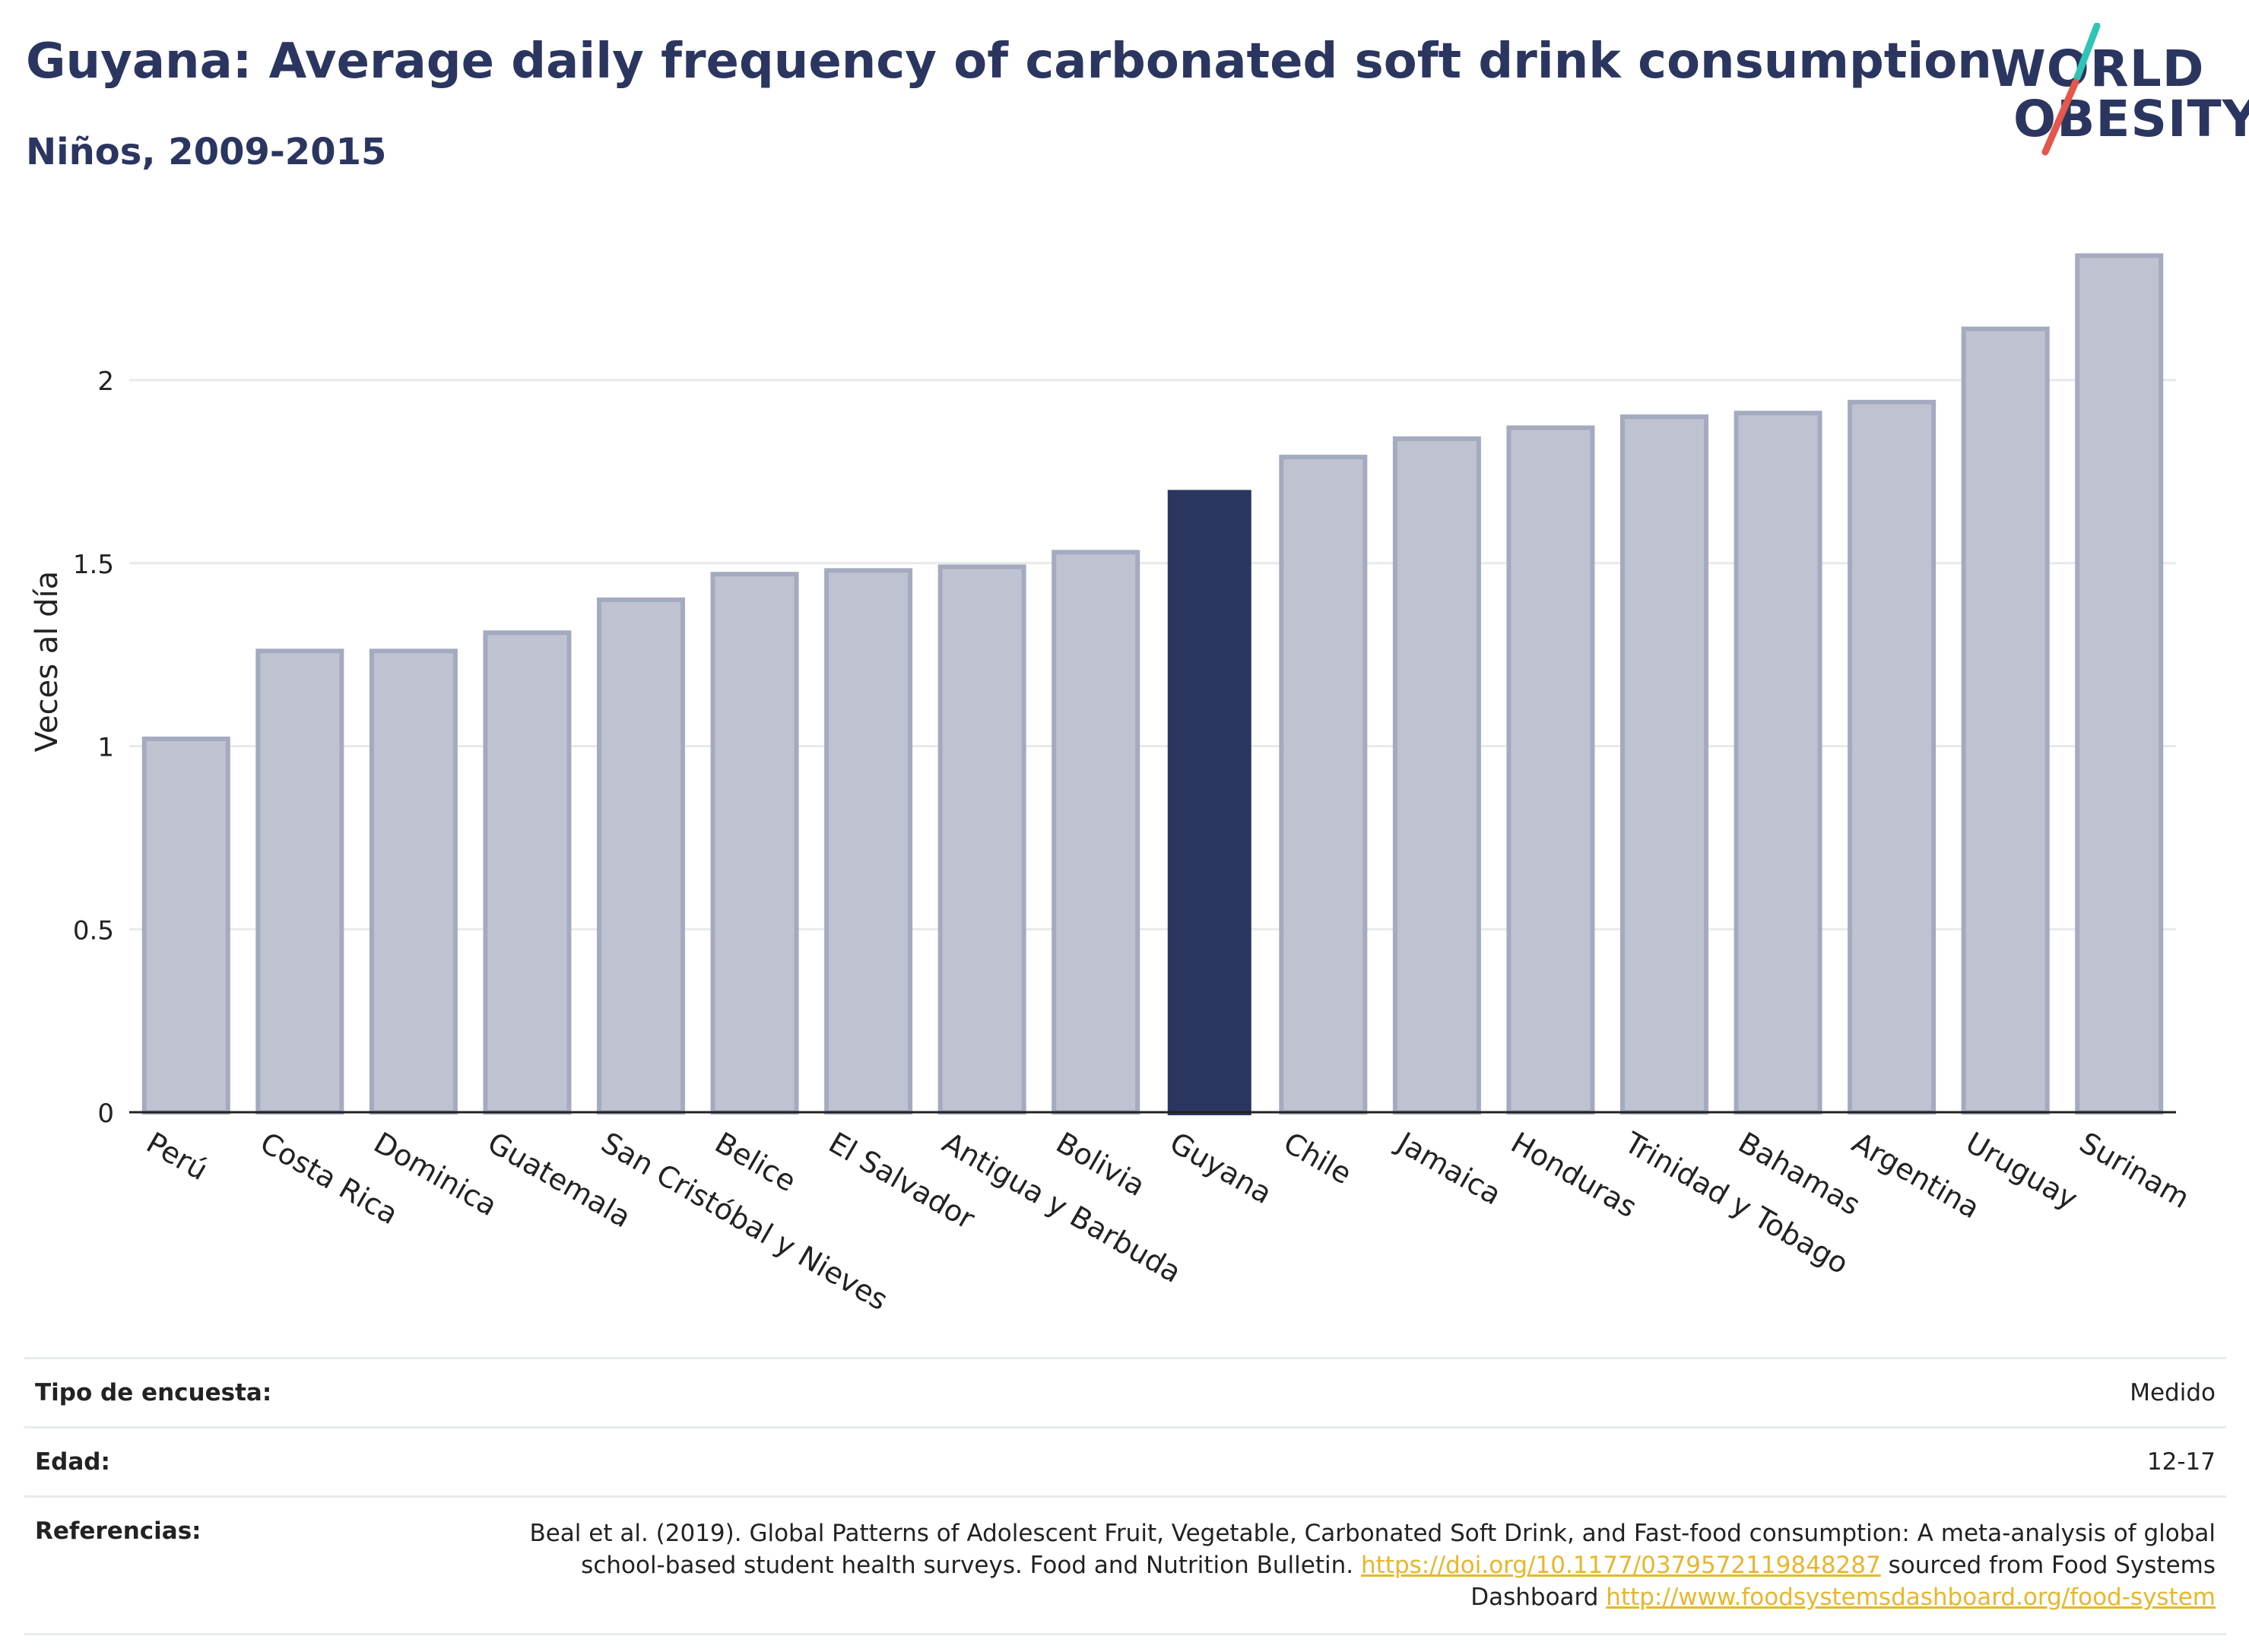 The height and width of the screenshot is (1652, 2249). What do you see at coordinates (1843, 1581) in the screenshot?
I see `reference-source-text: sourced from Food Systems Dashboard` at bounding box center [1843, 1581].